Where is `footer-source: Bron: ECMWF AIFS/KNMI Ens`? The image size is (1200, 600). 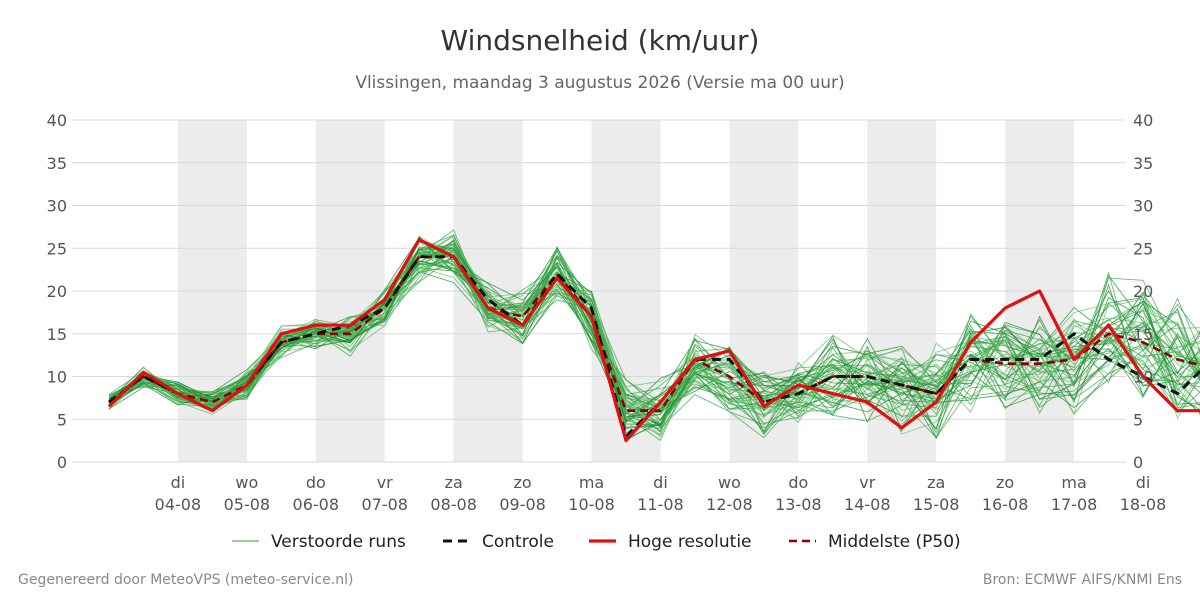
footer-source: Bron: ECMWF AIFS/KNMI Ens is located at coordinates (1082, 580).